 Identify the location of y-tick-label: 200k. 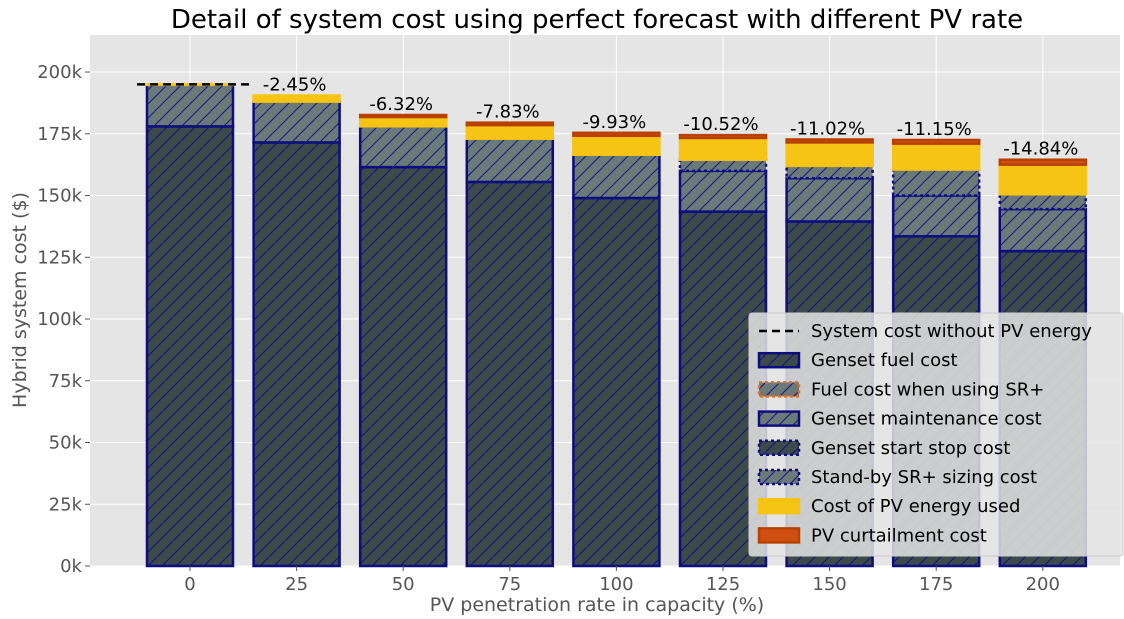
(59, 72).